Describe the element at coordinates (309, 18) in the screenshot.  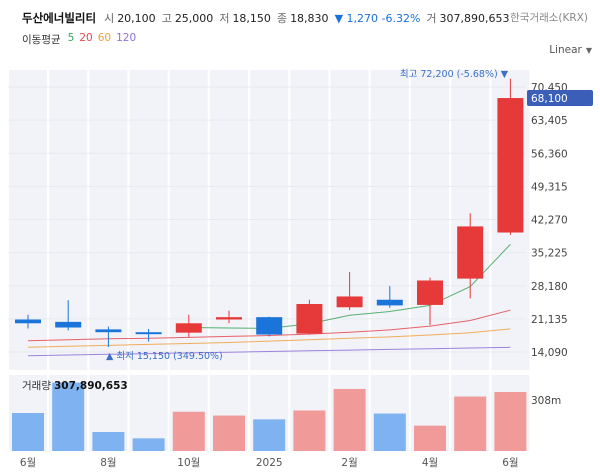
I see `close-value: 18,830` at that location.